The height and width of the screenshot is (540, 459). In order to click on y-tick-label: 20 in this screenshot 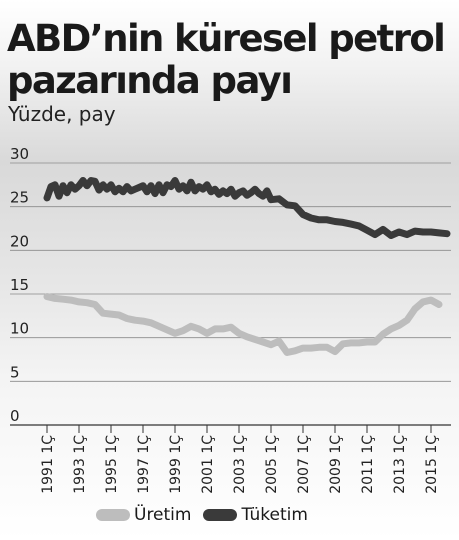, I will do `click(19, 241)`.